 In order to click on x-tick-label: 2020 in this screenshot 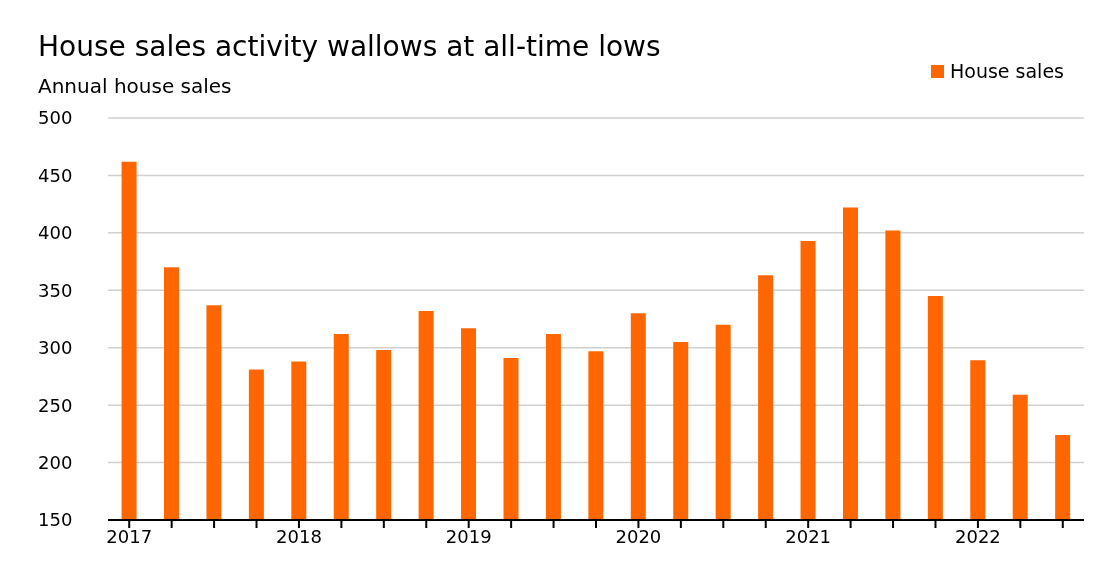, I will do `click(638, 536)`.